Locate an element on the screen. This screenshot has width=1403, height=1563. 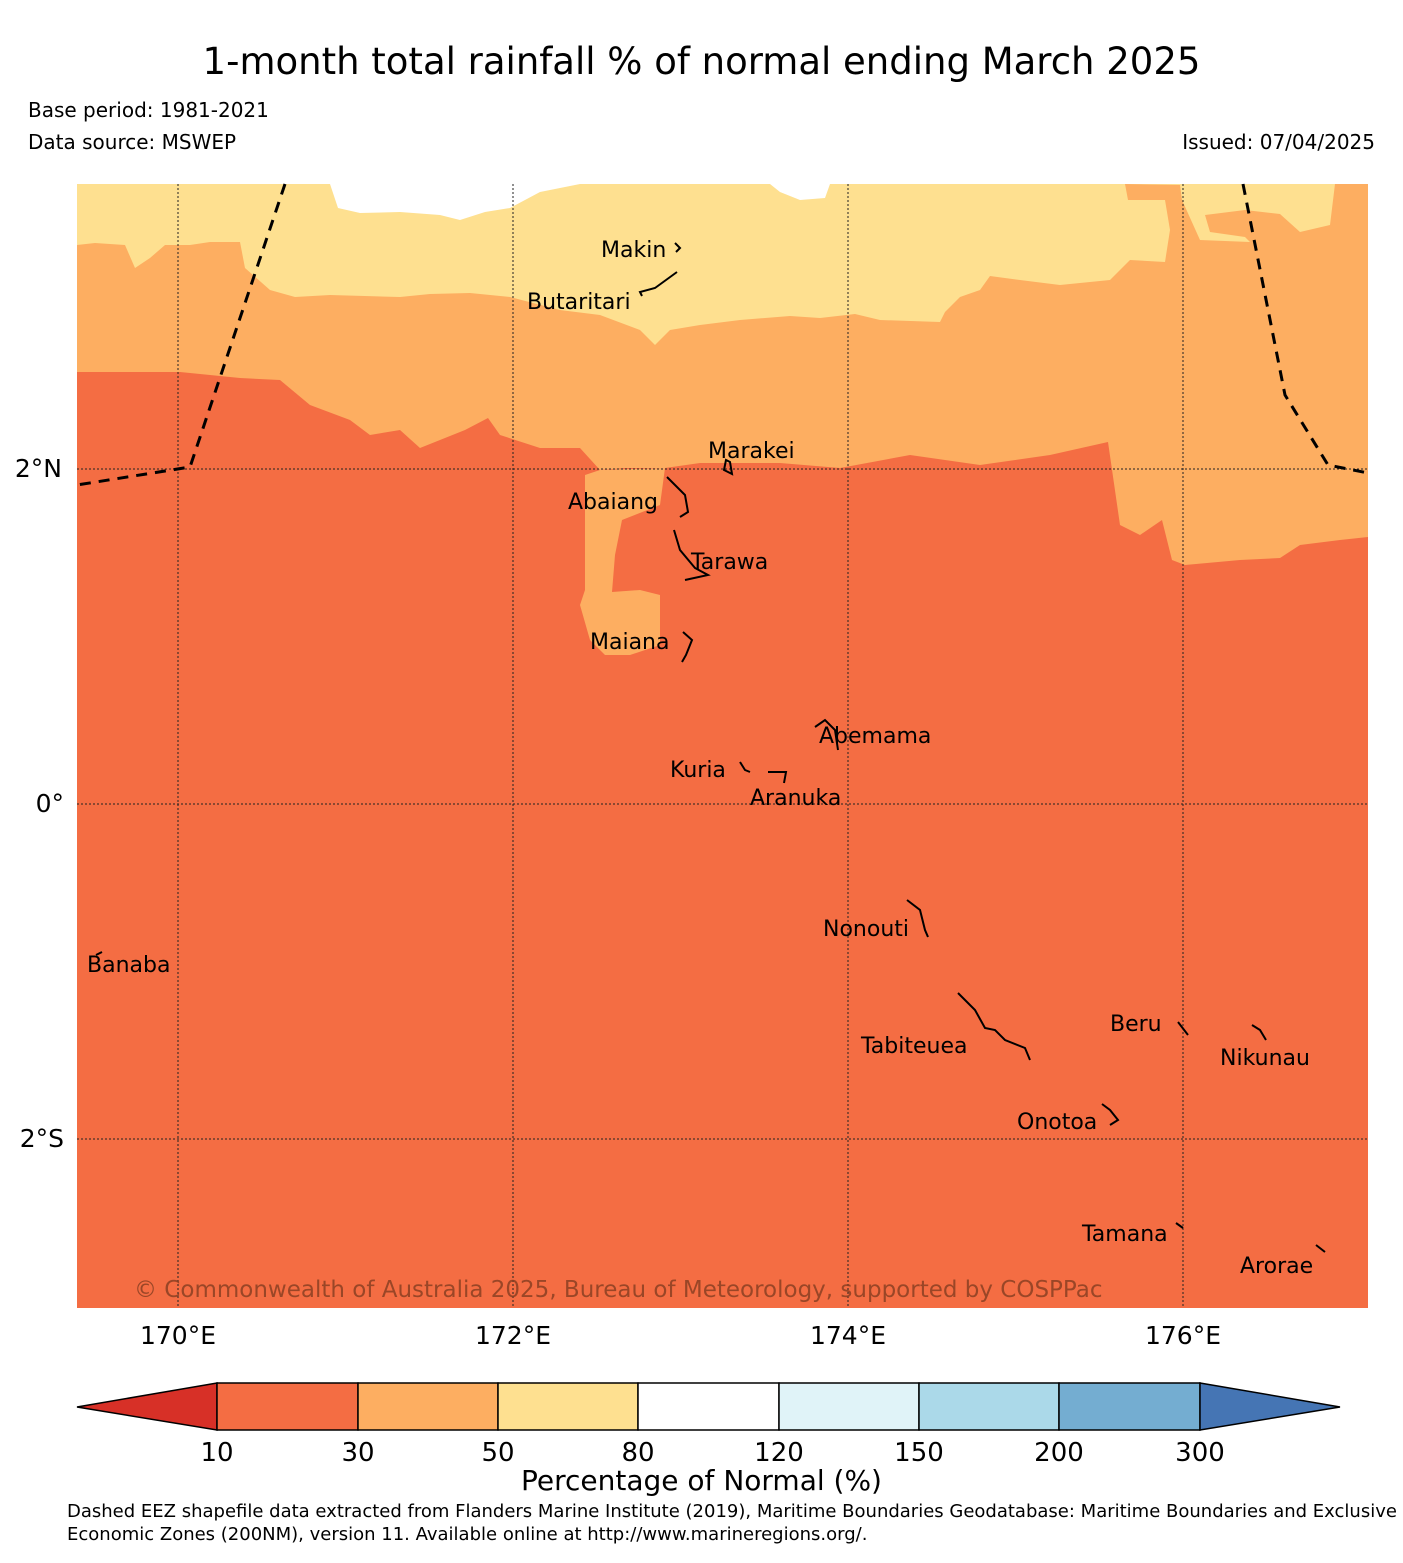
island-shape-kuria is located at coordinates (745, 767).